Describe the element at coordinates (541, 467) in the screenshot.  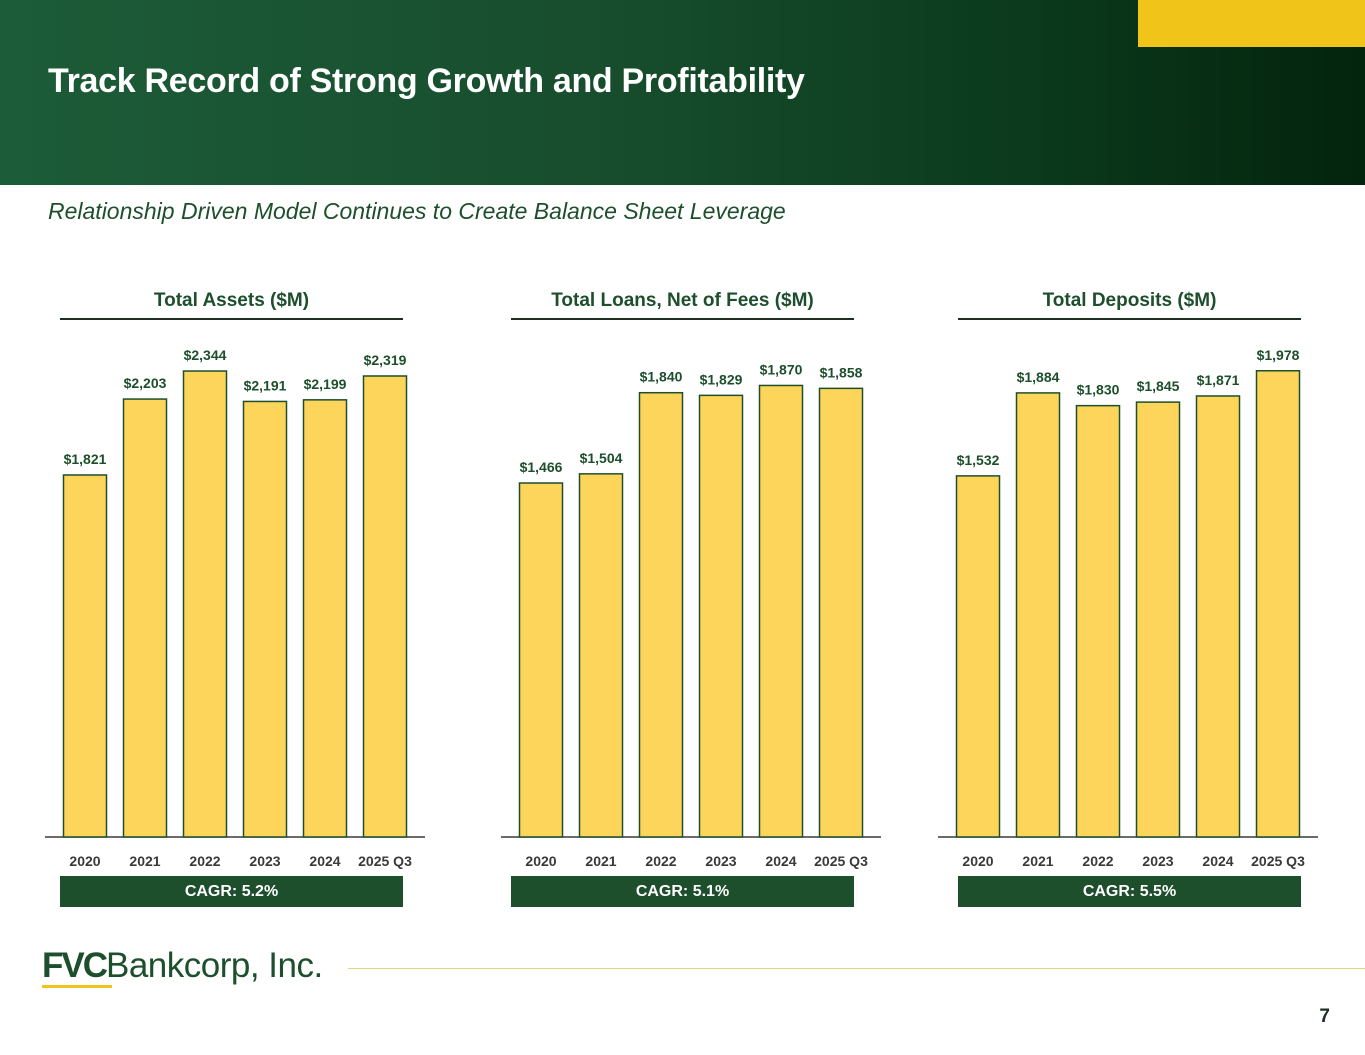
I see `data-label: $1,466` at that location.